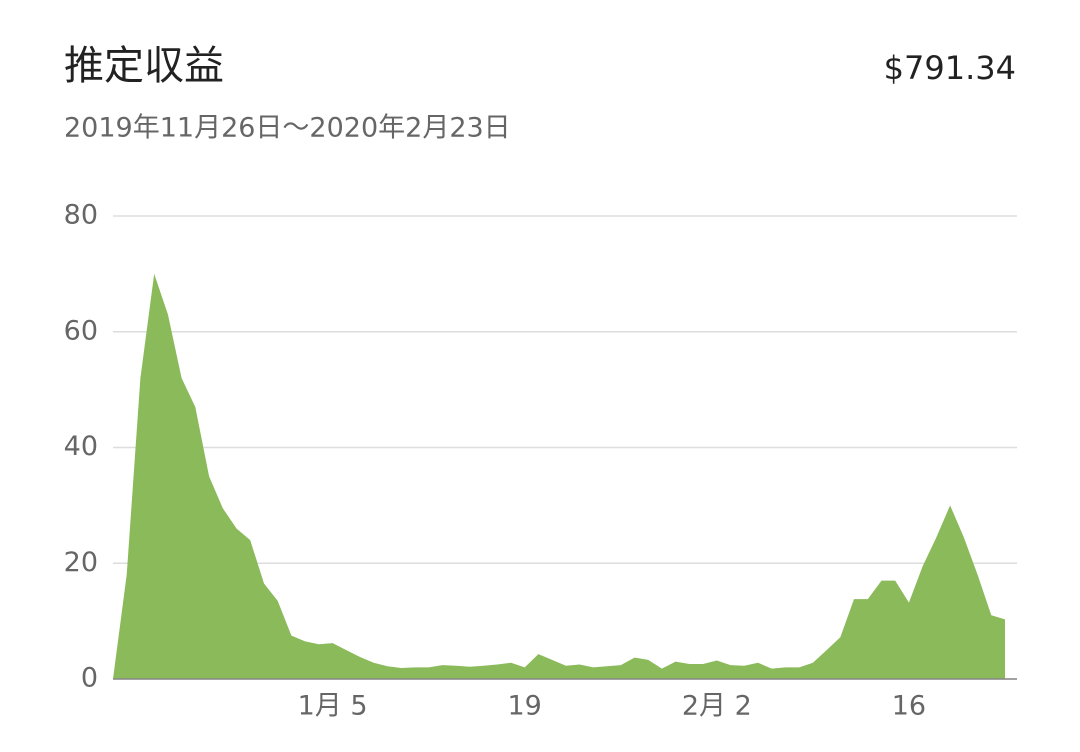 This screenshot has width=1080, height=752. I want to click on y-tick-label: 20, so click(81, 562).